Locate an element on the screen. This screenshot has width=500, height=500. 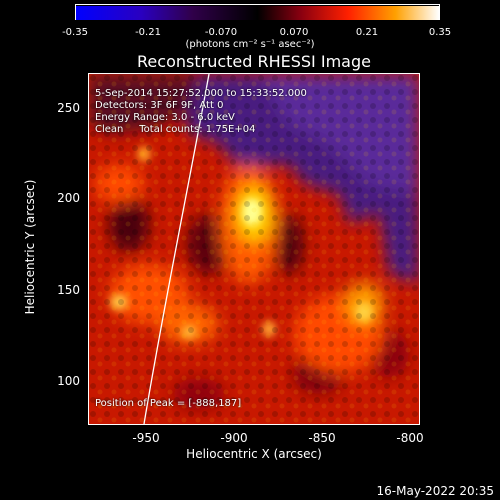
time-range-text: 5-Sep-2014 15:27:52.000 to 15:33:52.000 is located at coordinates (201, 93).